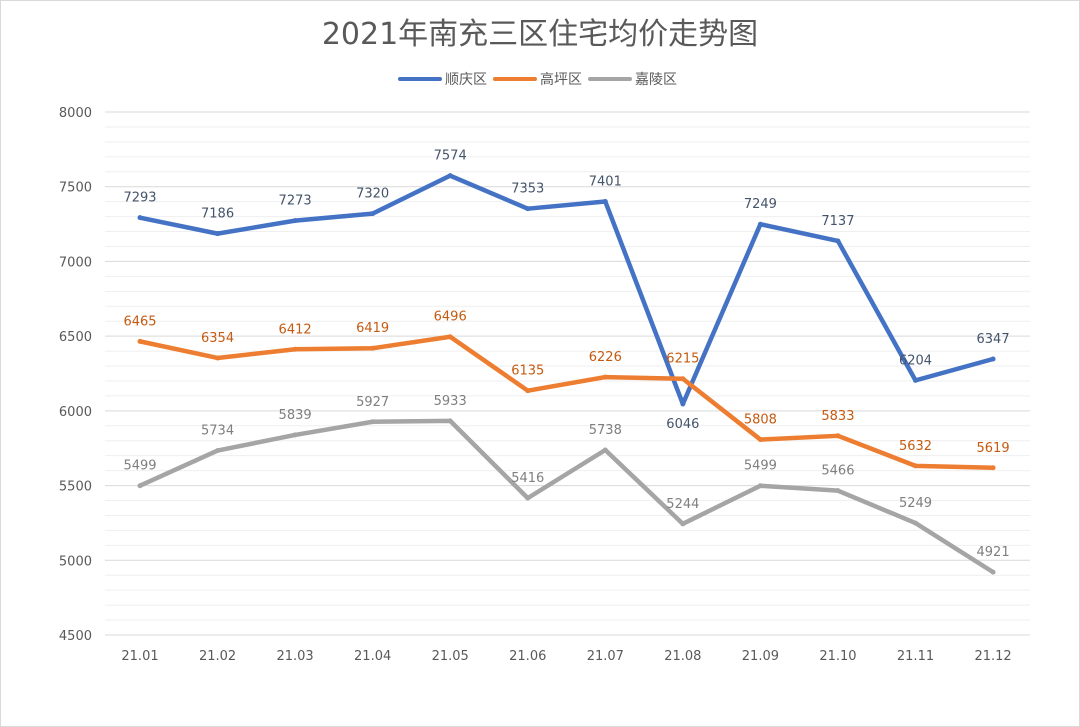  What do you see at coordinates (993, 339) in the screenshot?
I see `data-label: 6347` at bounding box center [993, 339].